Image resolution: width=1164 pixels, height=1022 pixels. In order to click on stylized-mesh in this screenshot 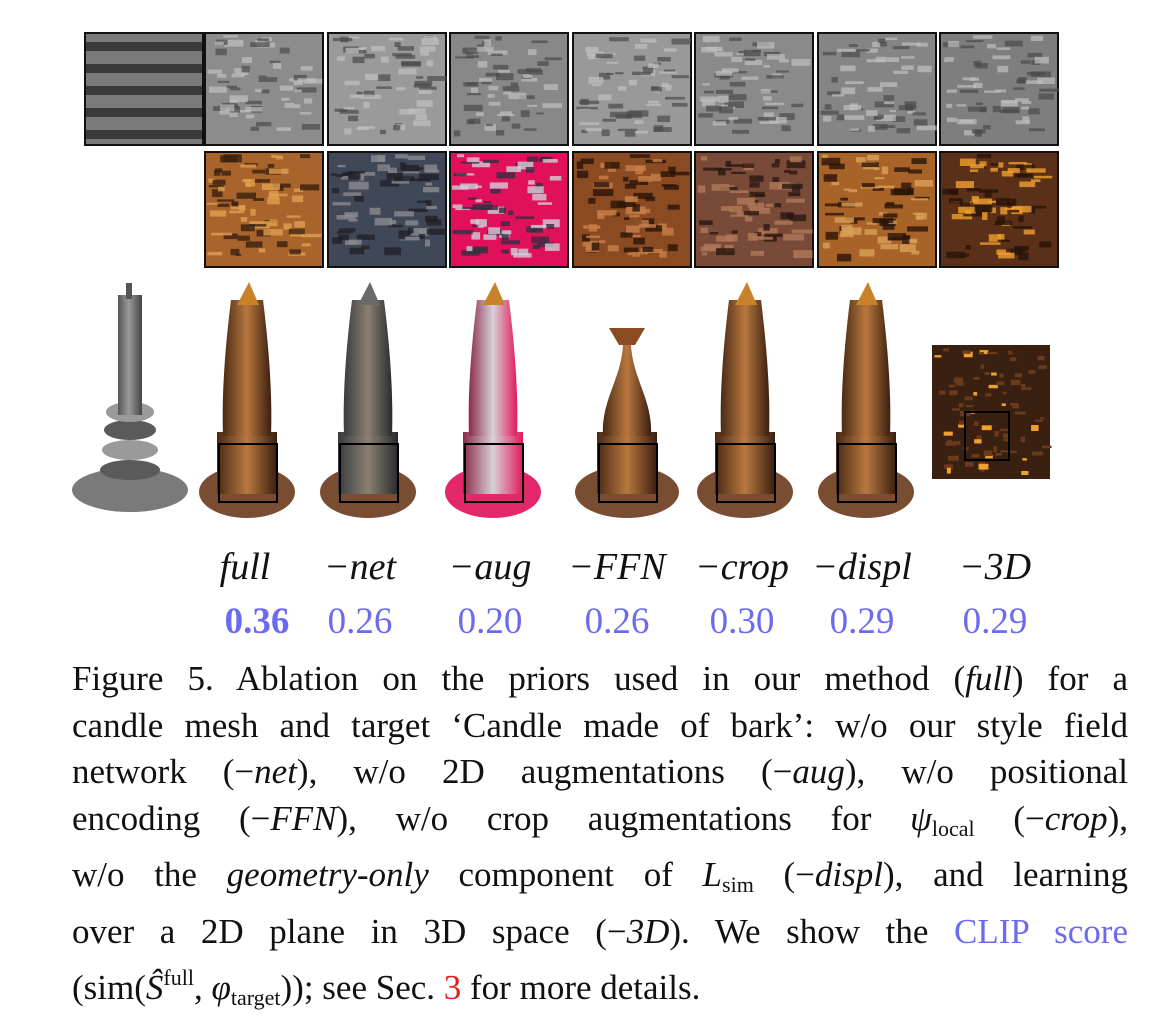, I will do `click(745, 400)`.